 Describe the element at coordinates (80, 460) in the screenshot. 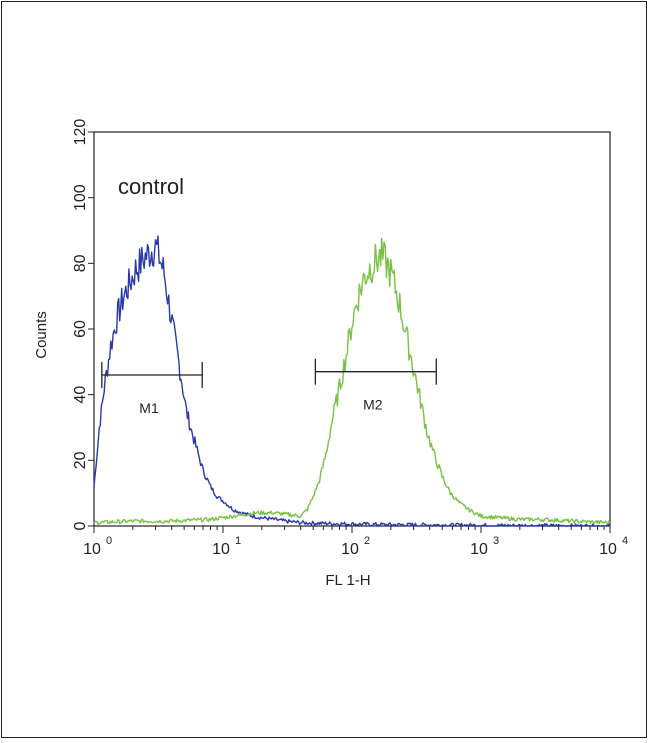

I see `y-tick-label: 20` at that location.